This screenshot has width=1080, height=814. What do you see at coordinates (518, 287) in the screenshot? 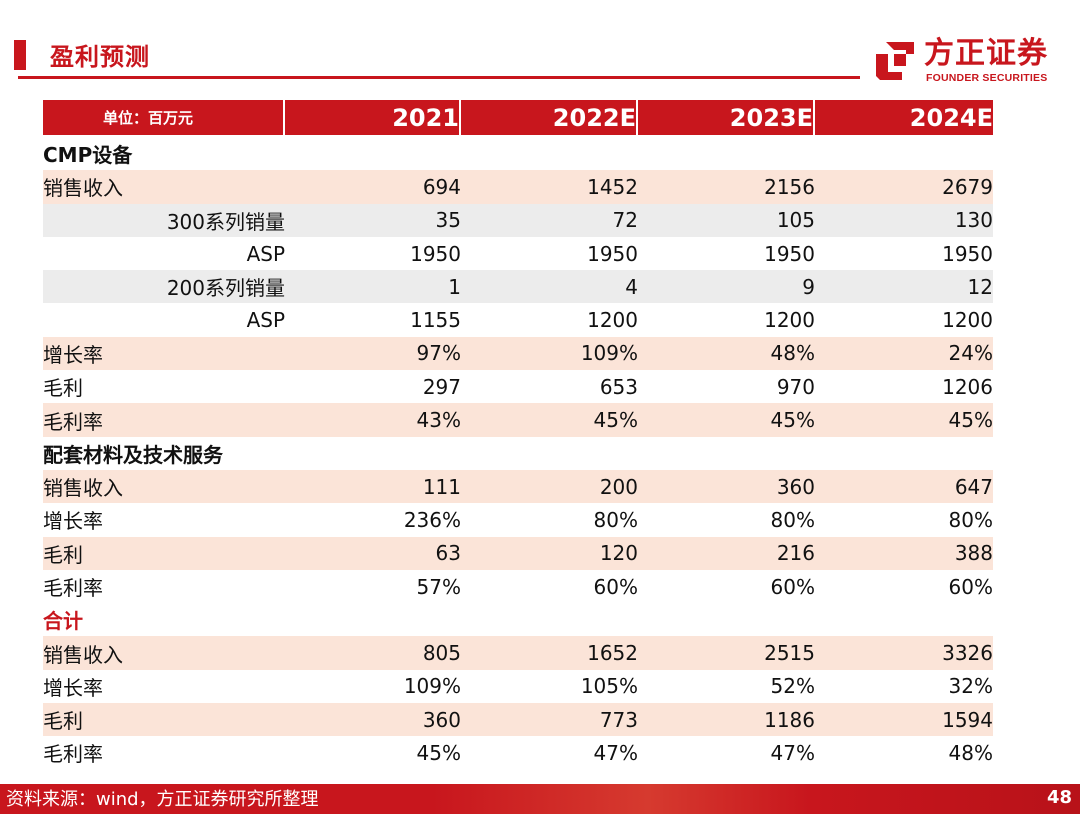
I see `table-row: 200系列销量 1 4 9 12` at bounding box center [518, 287].